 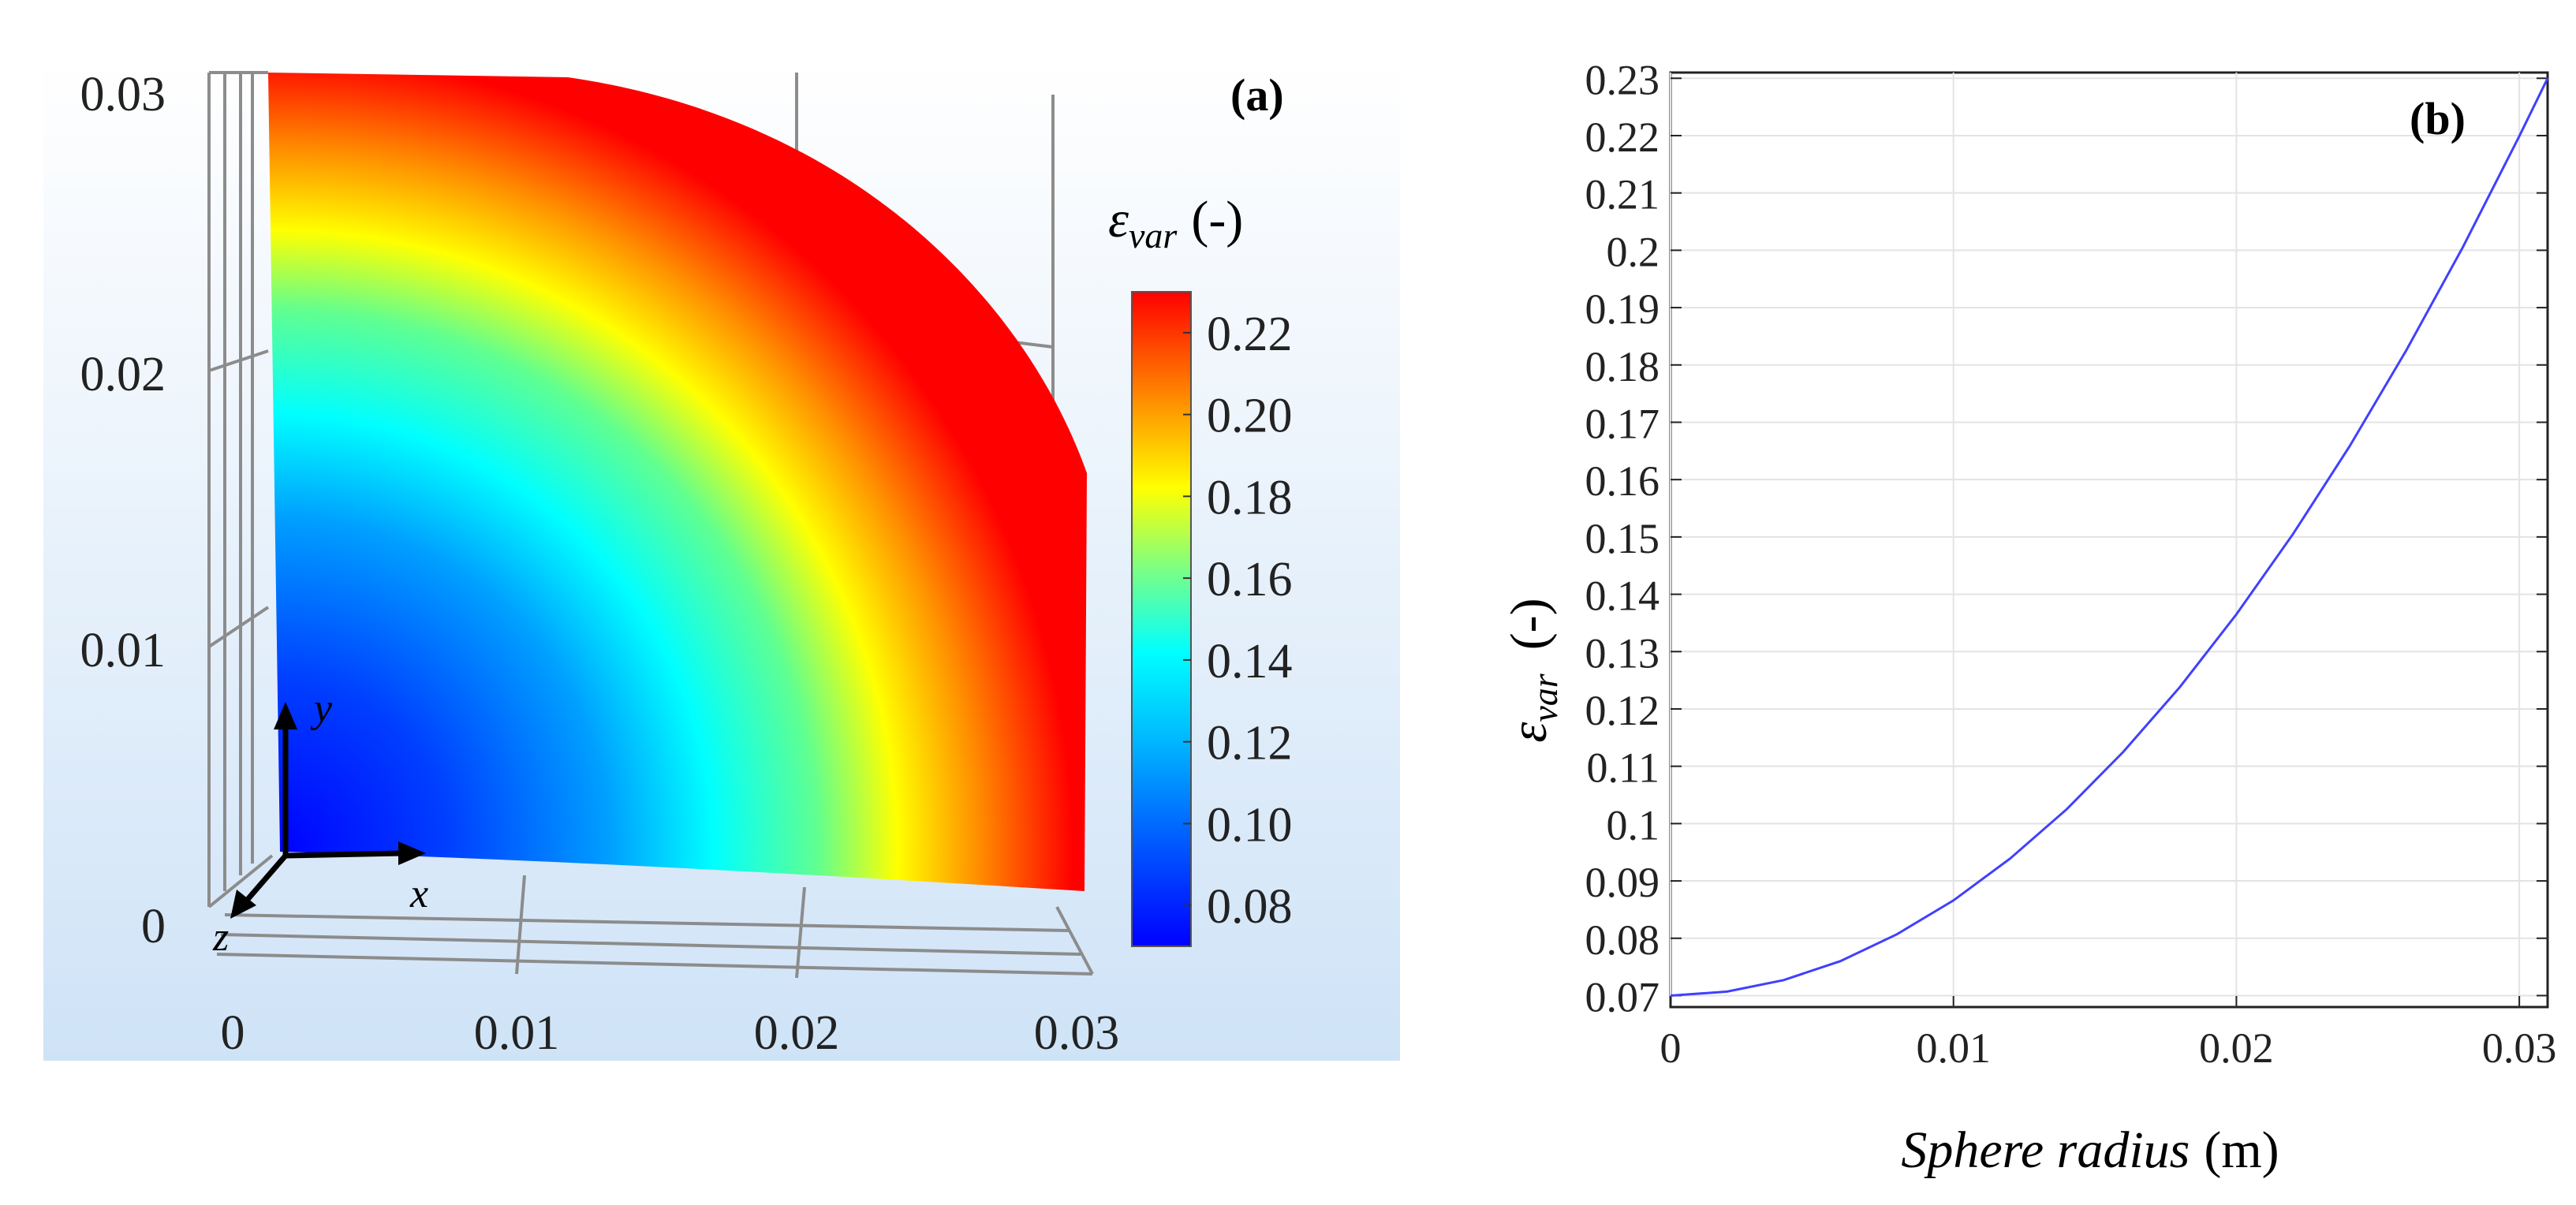 What do you see at coordinates (1622, 79) in the screenshot?
I see `y-tick-label: 0.23` at bounding box center [1622, 79].